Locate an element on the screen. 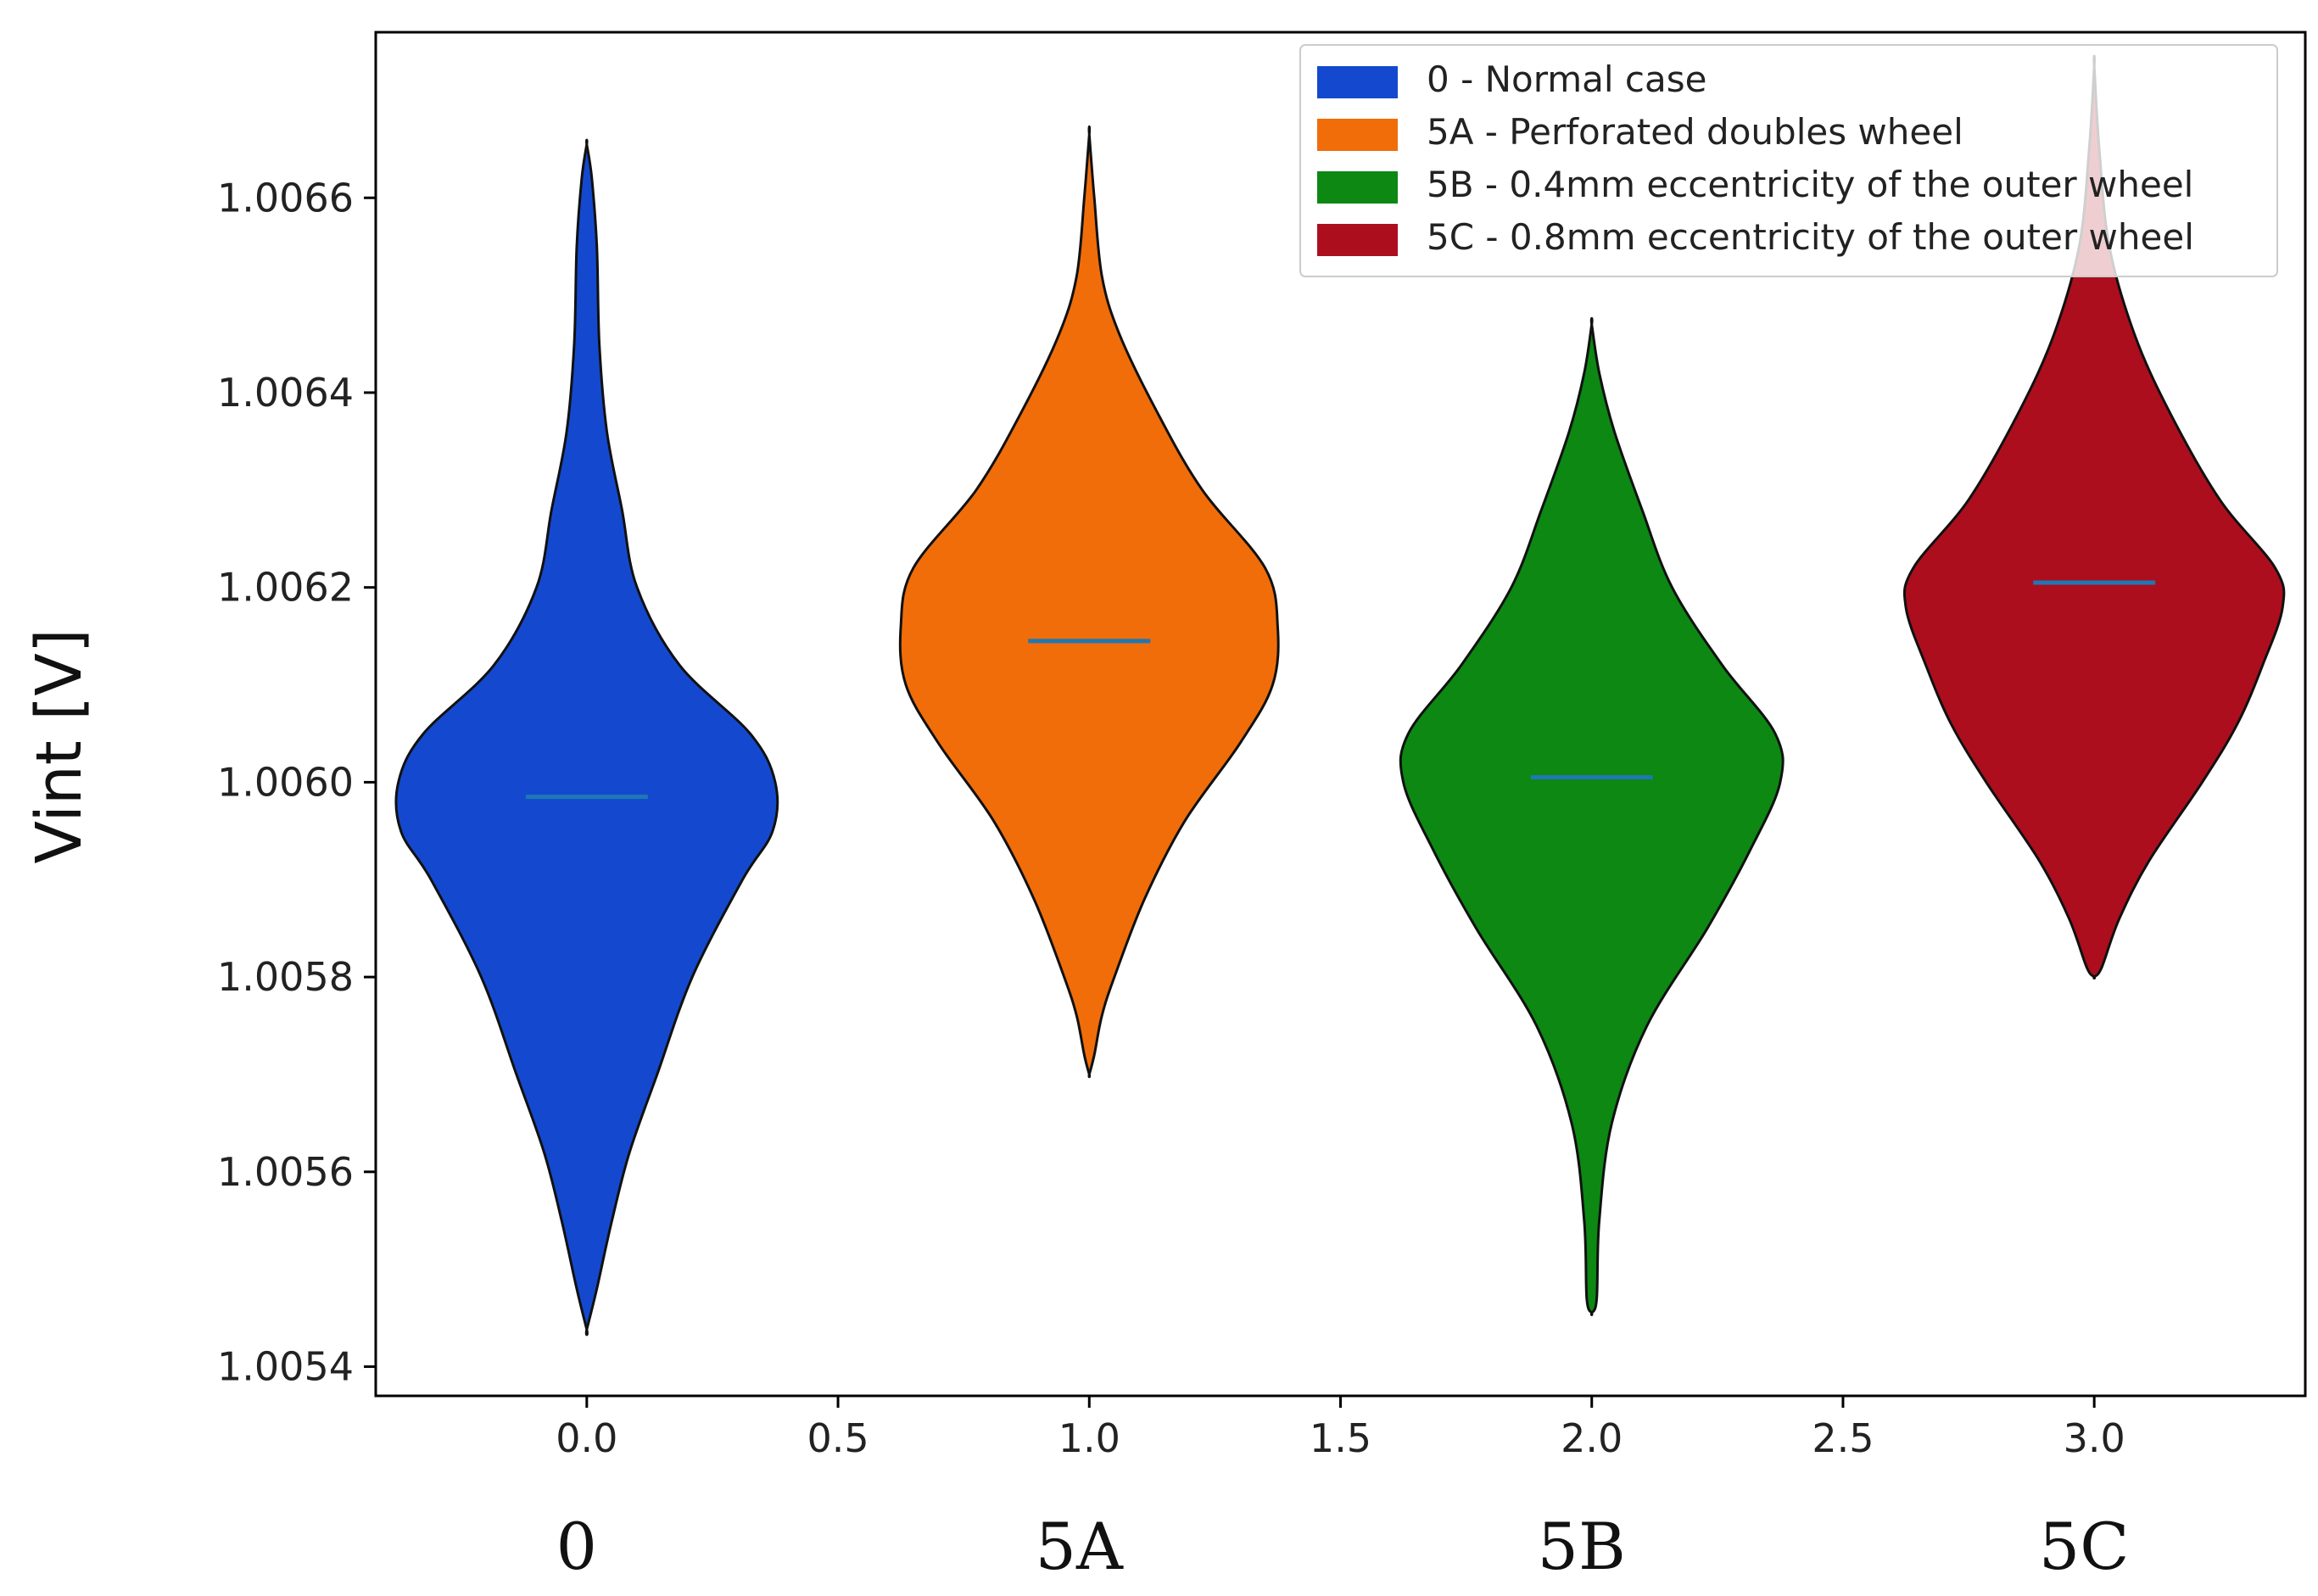 The width and height of the screenshot is (2318, 1596). y-tick-label: 1.0062 is located at coordinates (286, 588).